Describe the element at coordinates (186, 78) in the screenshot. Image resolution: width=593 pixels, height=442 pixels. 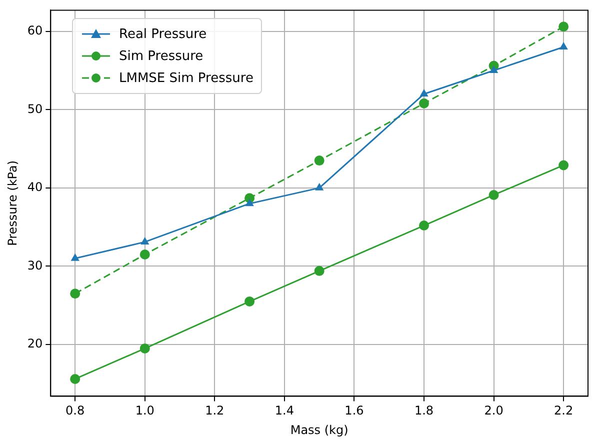
I see `legend-label: LMMSE Sim Pressure` at that location.